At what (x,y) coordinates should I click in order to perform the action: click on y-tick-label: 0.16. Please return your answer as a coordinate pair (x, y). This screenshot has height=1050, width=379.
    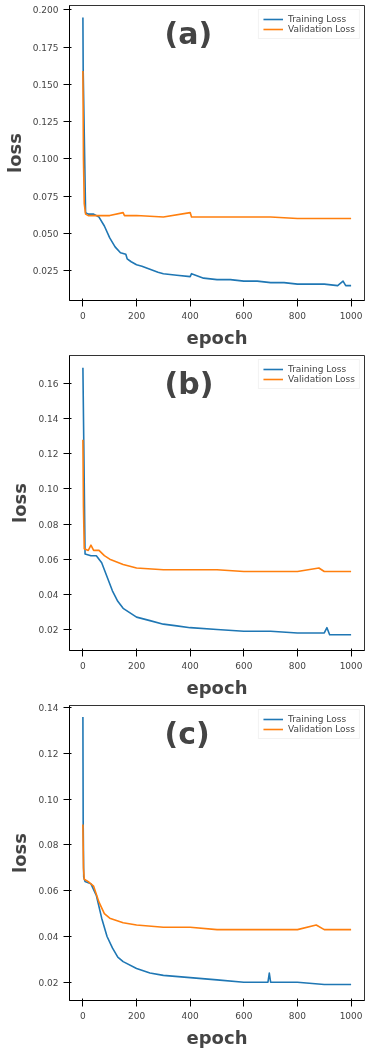
    Looking at the image, I should click on (48, 384).